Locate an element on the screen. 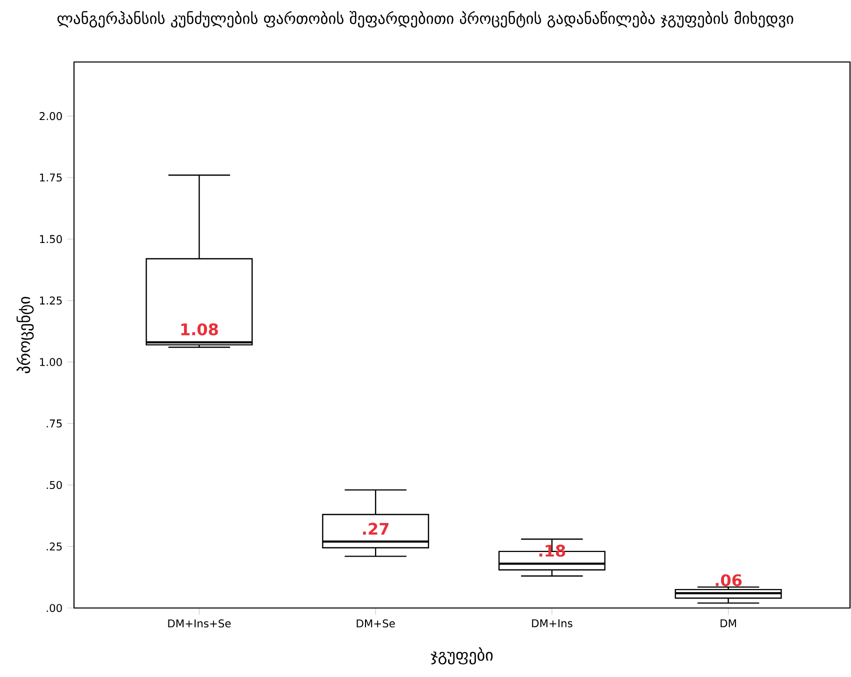 Image resolution: width=851 pixels, height=677 pixels. y-tick-label: .75 is located at coordinates (54, 424).